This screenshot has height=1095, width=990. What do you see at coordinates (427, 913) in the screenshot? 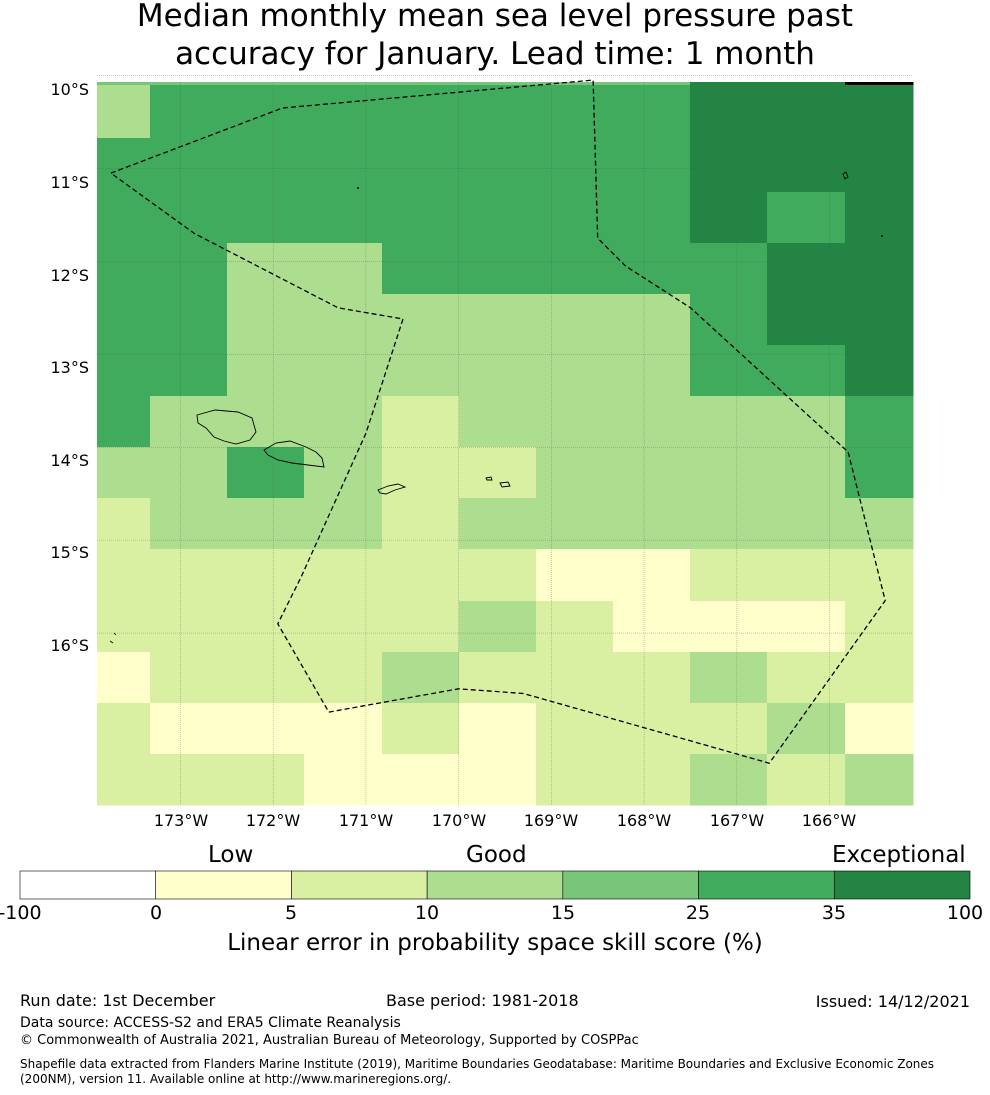
I see `tick-10: 10` at bounding box center [427, 913].